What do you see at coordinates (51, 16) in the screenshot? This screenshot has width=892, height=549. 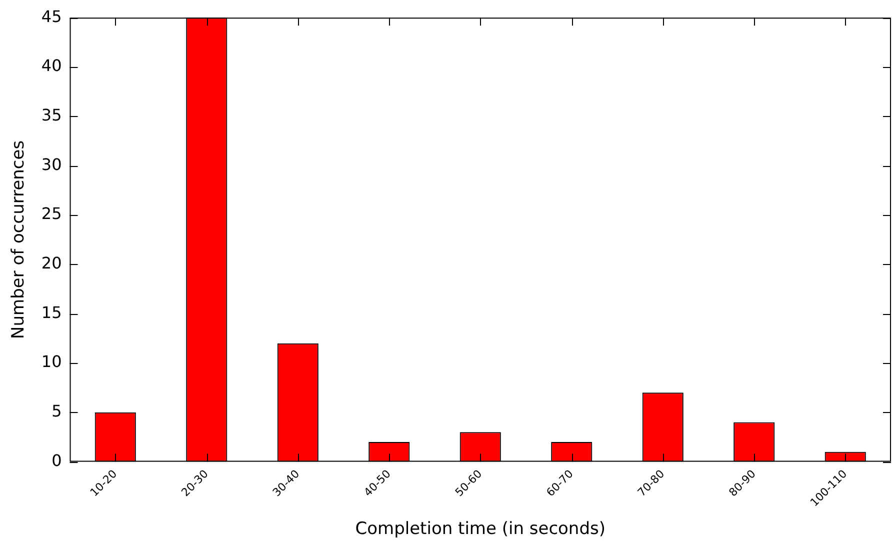 I see `y-tick-label: 45` at bounding box center [51, 16].